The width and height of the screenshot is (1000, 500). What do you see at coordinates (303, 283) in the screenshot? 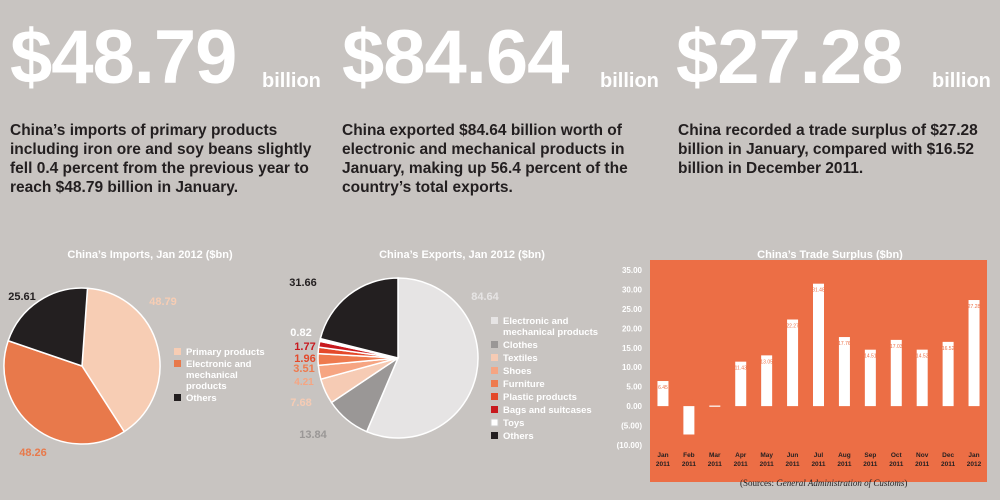
I see `slice-value-label: 31.66` at bounding box center [303, 283].